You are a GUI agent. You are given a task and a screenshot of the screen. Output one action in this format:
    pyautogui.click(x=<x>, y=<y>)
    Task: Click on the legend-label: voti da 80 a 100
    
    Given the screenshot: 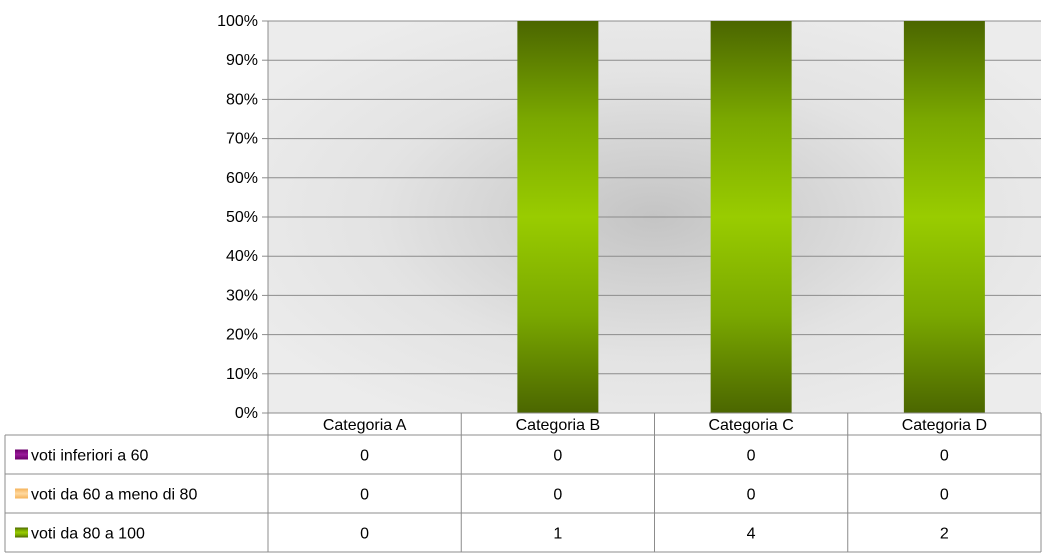 What is the action you would take?
    pyautogui.click(x=88, y=534)
    